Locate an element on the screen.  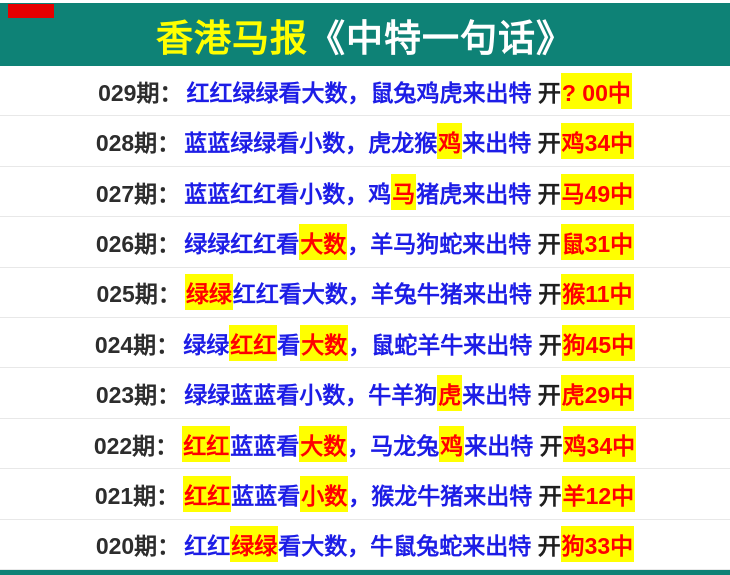
prediction-row: 023期： 绿绿蓝蓝看小数，牛羊狗虎来出特 开虎29中 is located at coordinates (365, 393).